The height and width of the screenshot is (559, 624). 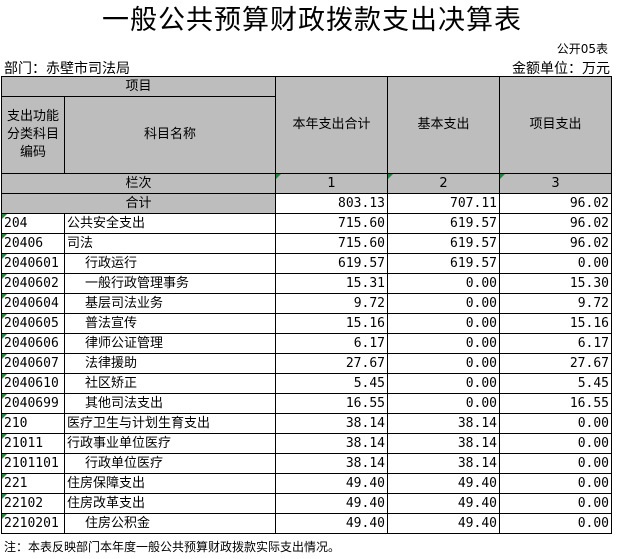 I want to click on row-total: 619.57, so click(x=331, y=263).